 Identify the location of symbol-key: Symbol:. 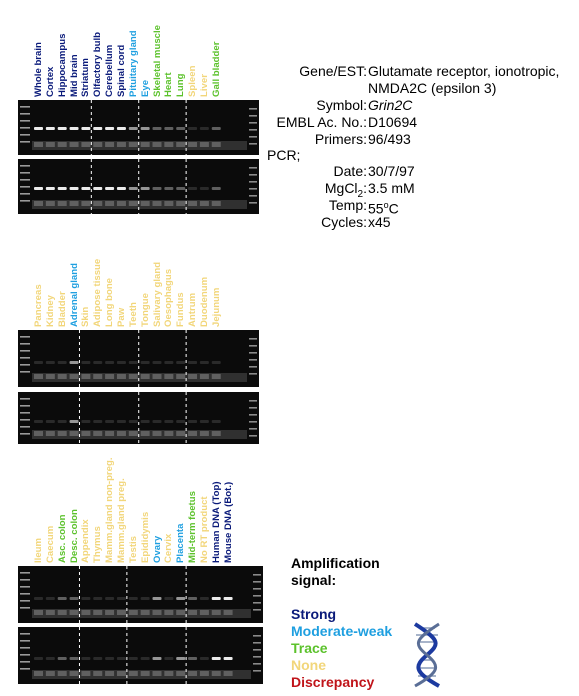
(341, 105).